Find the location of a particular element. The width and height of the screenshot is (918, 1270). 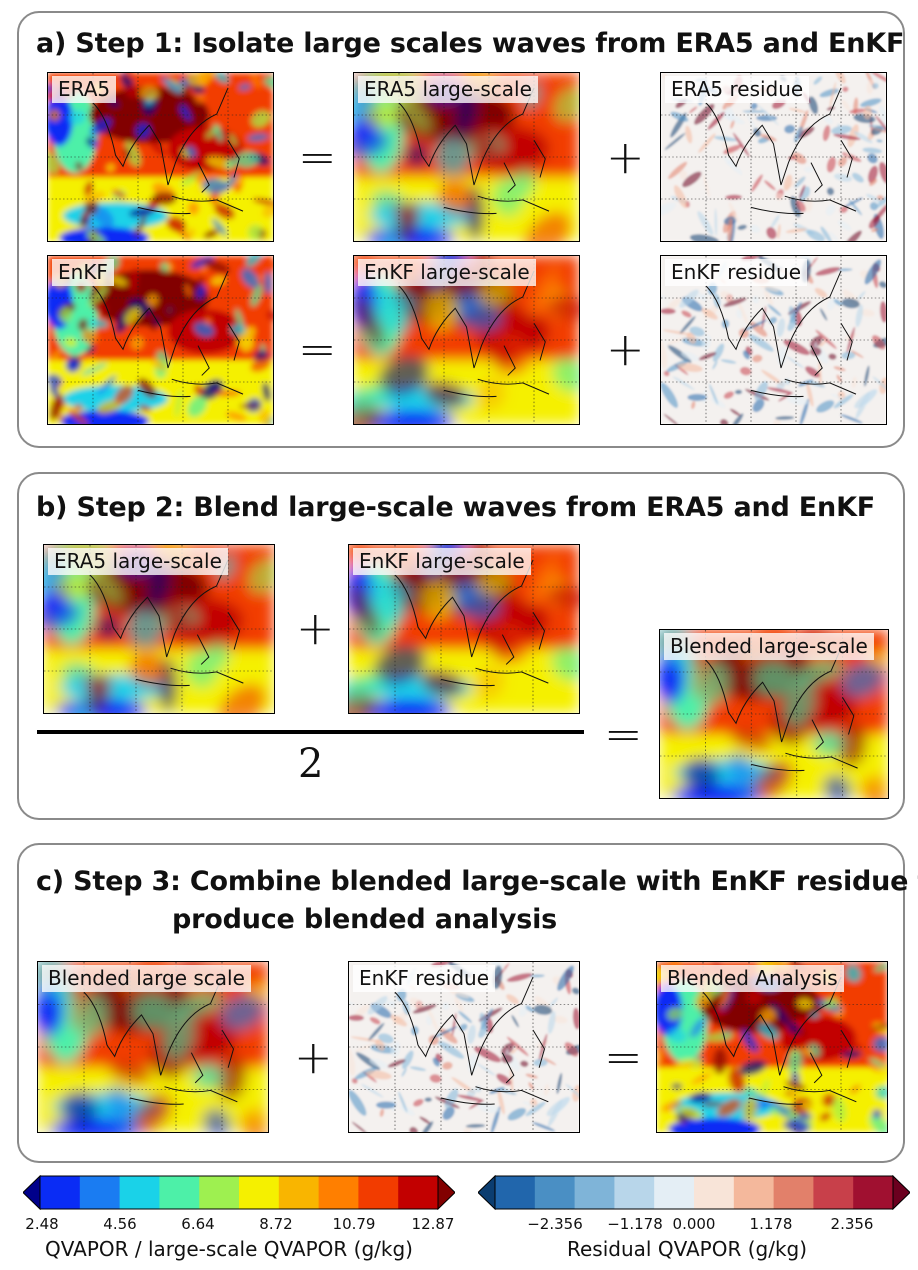

colorbar-residual-tick: −1.178 is located at coordinates (635, 1224).